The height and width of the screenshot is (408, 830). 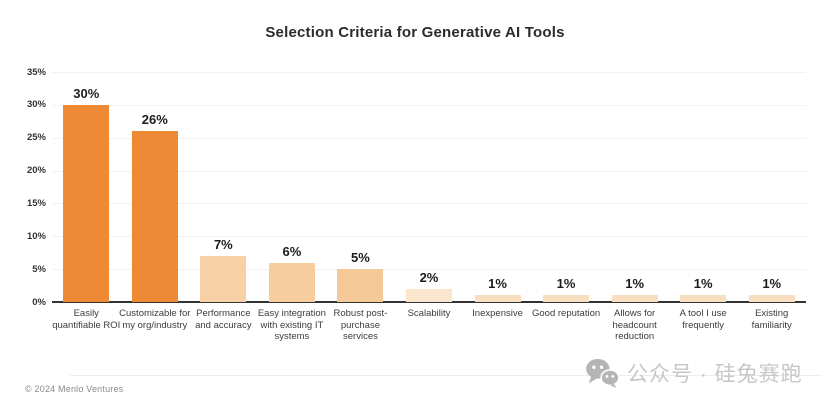 I want to click on bar-value-label: 26%, so click(x=154, y=120).